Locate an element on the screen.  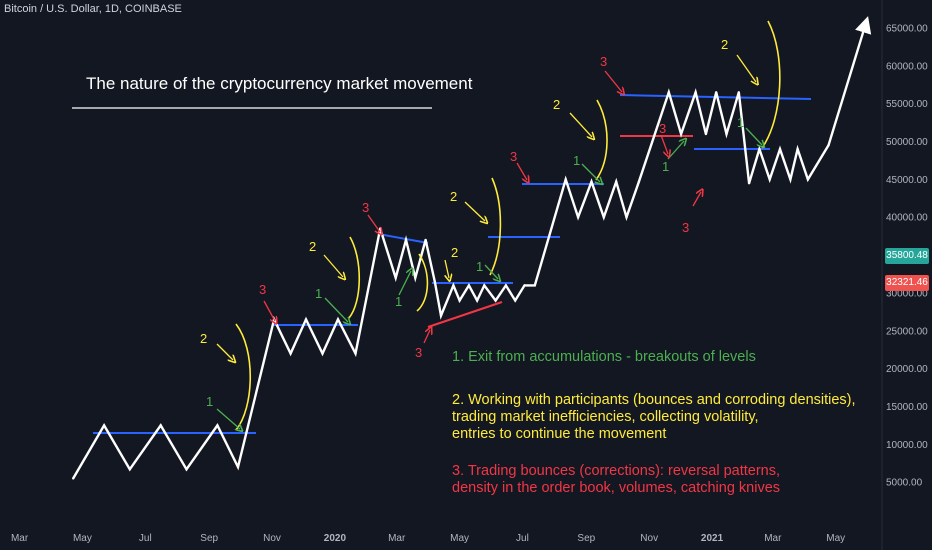
x-tick-label: Sep is located at coordinates (586, 538).